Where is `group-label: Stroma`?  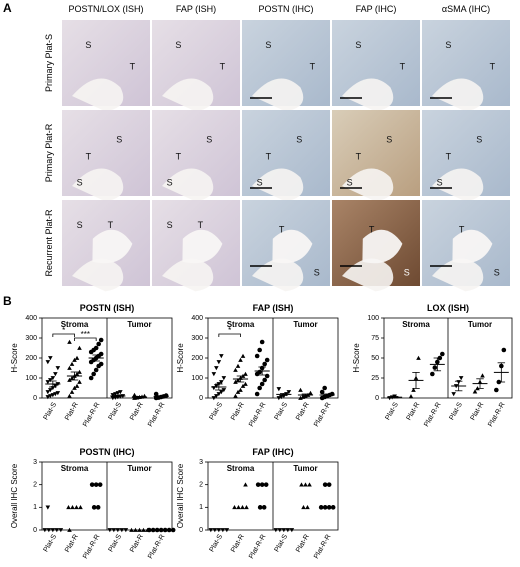
group-label: Stroma is located at coordinates (241, 324).